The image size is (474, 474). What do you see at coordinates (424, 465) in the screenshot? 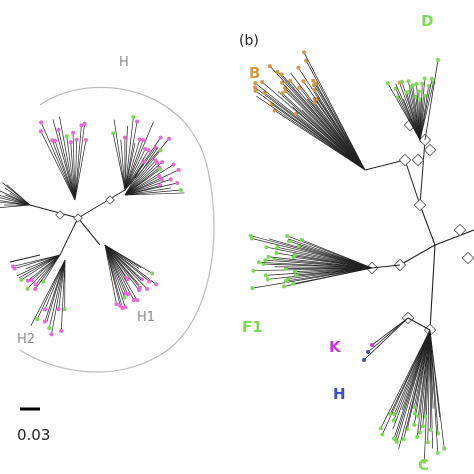
I see `clade-label-c: C` at bounding box center [424, 465].